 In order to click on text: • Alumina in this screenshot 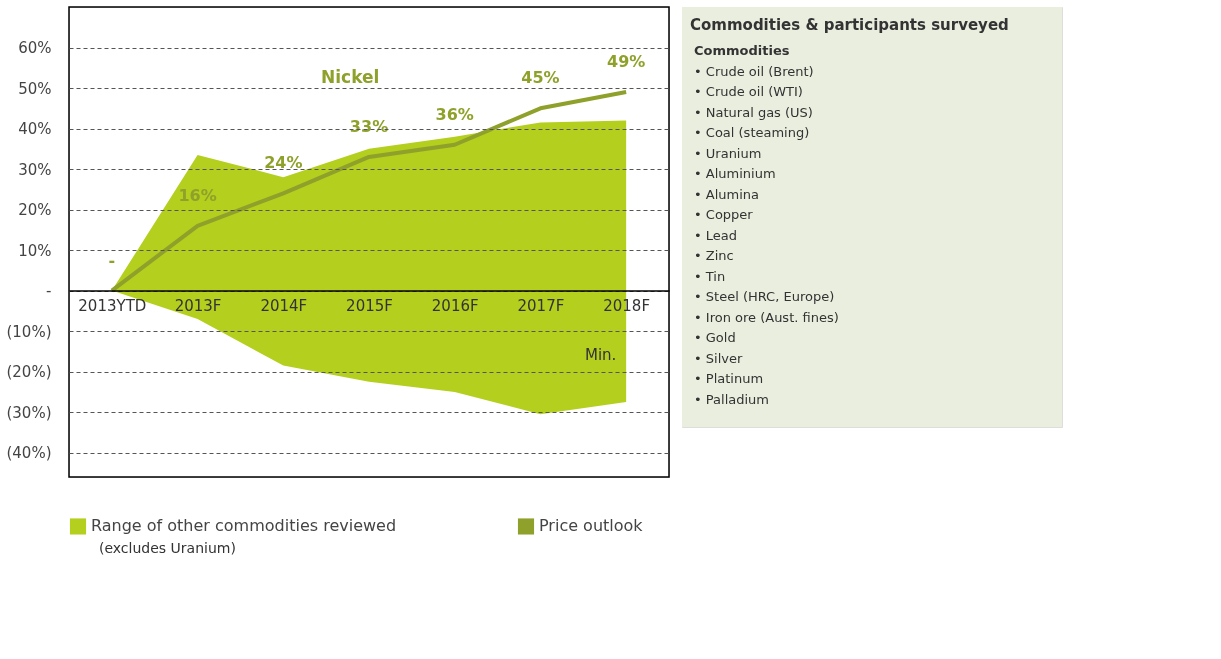, I will do `click(727, 194)`.